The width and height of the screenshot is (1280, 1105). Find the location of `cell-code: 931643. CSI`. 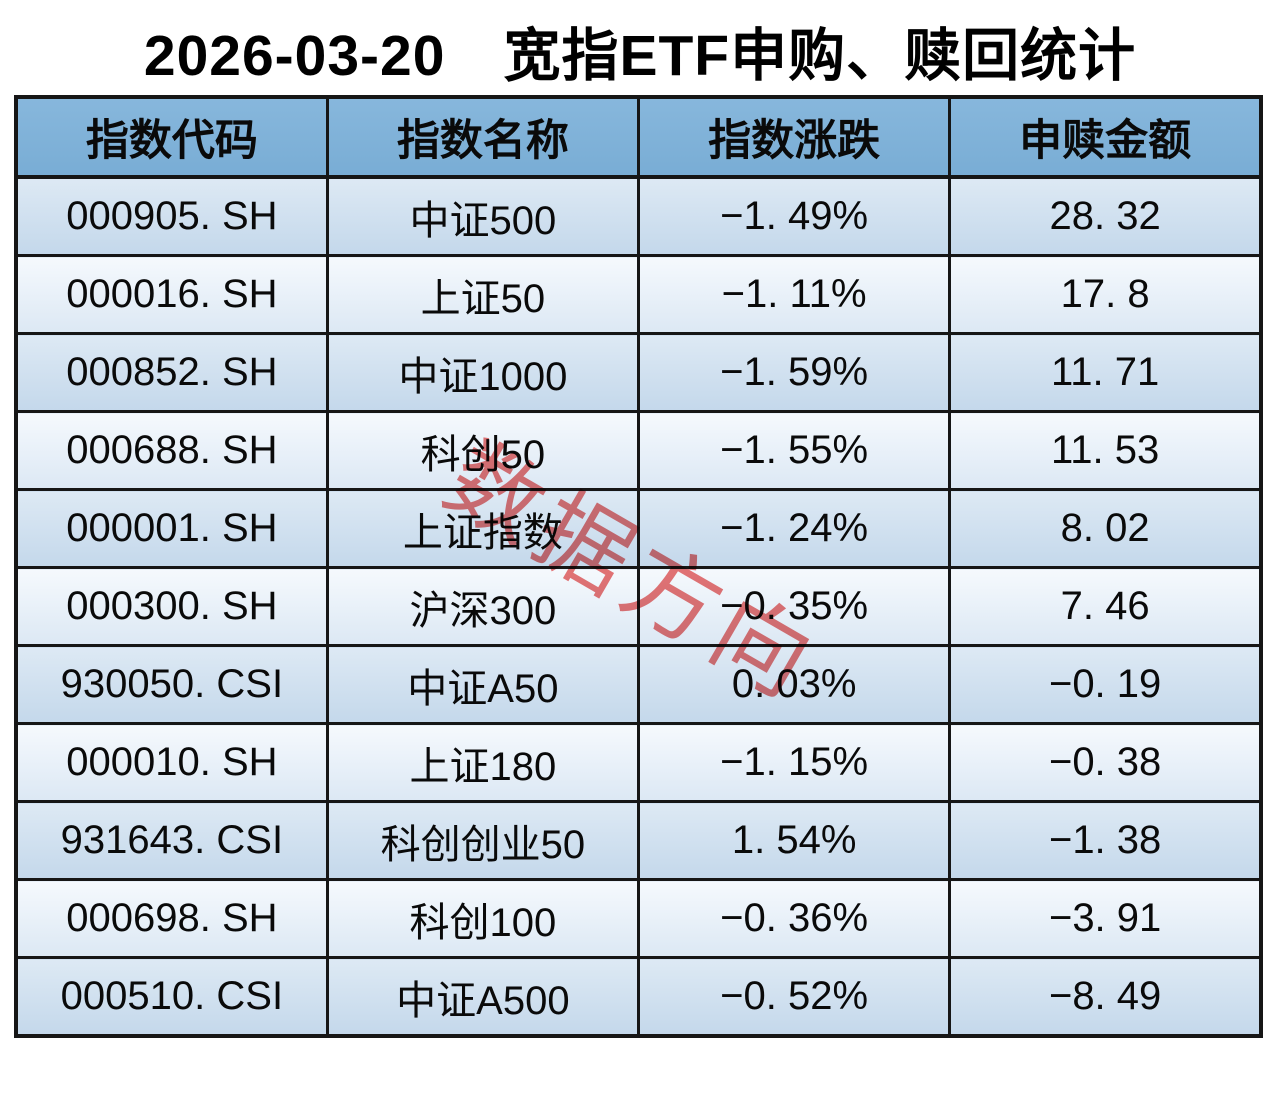

cell-code: 931643. CSI is located at coordinates (171, 840).